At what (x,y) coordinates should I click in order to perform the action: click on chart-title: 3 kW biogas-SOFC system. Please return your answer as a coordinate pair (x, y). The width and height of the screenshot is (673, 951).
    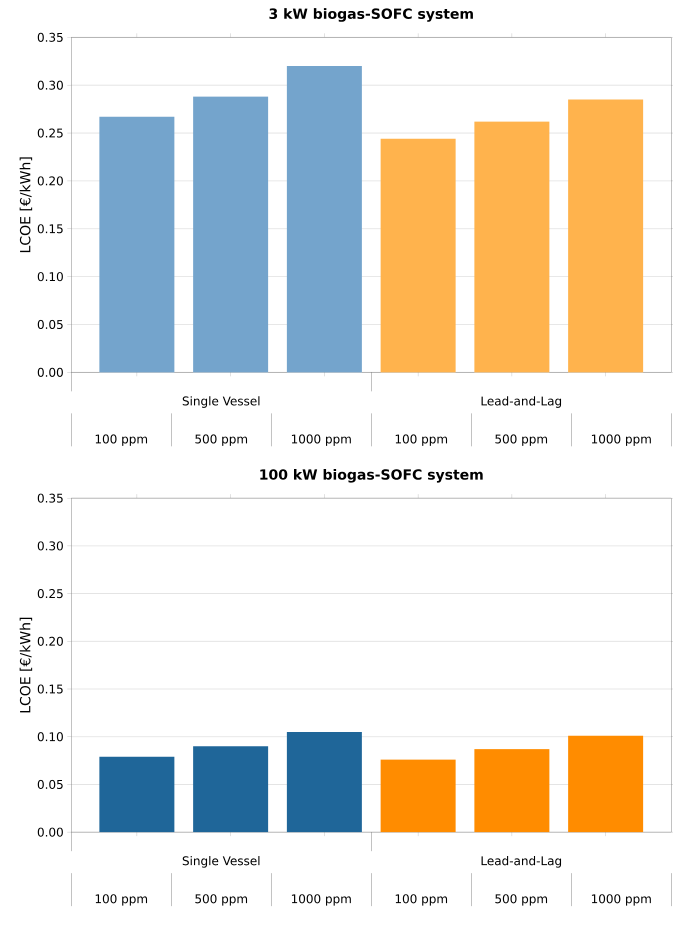
    Looking at the image, I should click on (371, 15).